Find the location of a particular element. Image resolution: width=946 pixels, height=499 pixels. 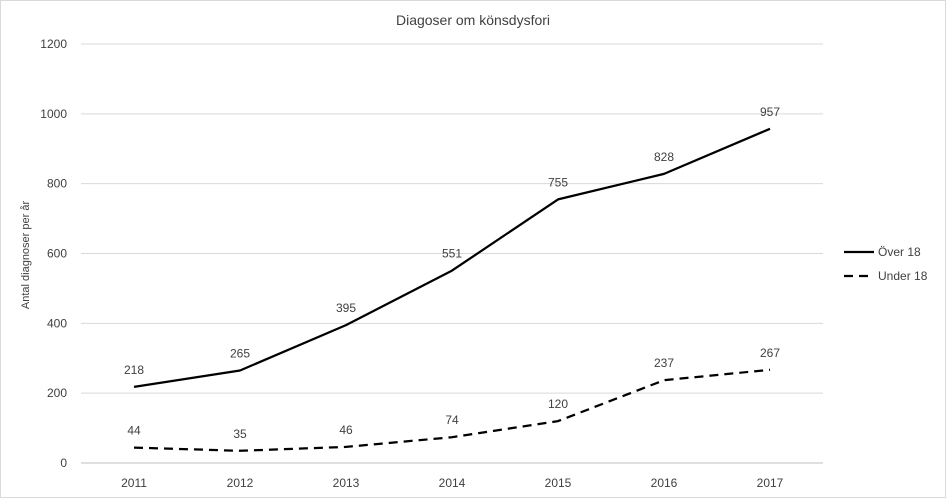

y-tick-label: 400 is located at coordinates (57, 323).